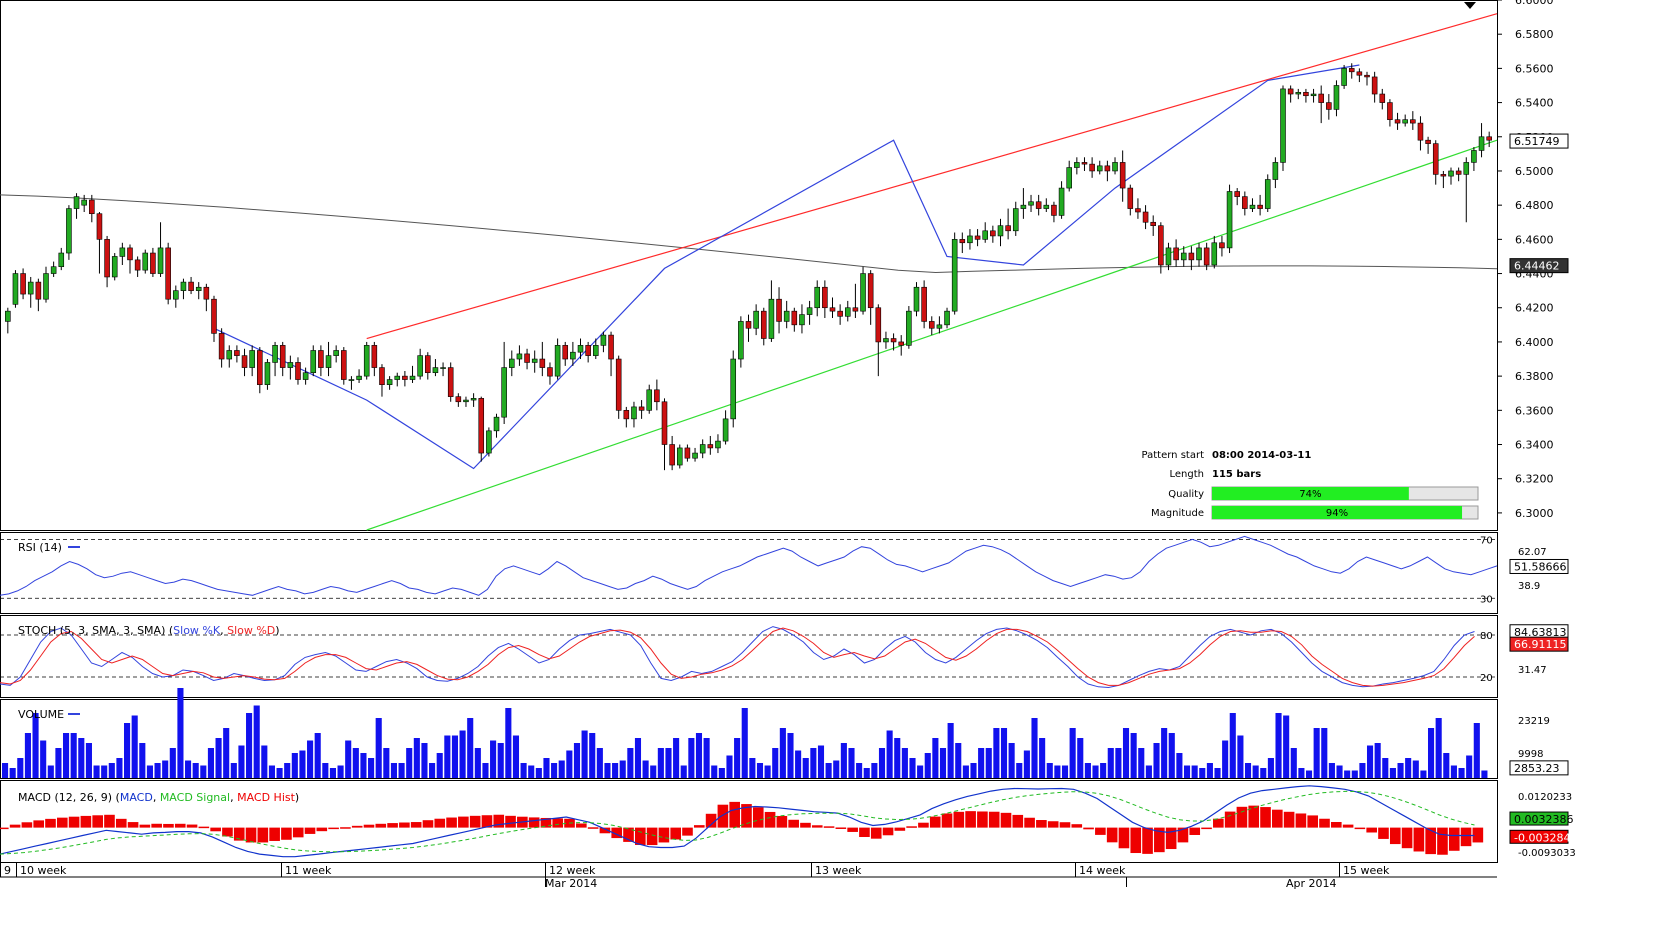  I want to click on price-tick-label: 6.5400, so click(1534, 103).